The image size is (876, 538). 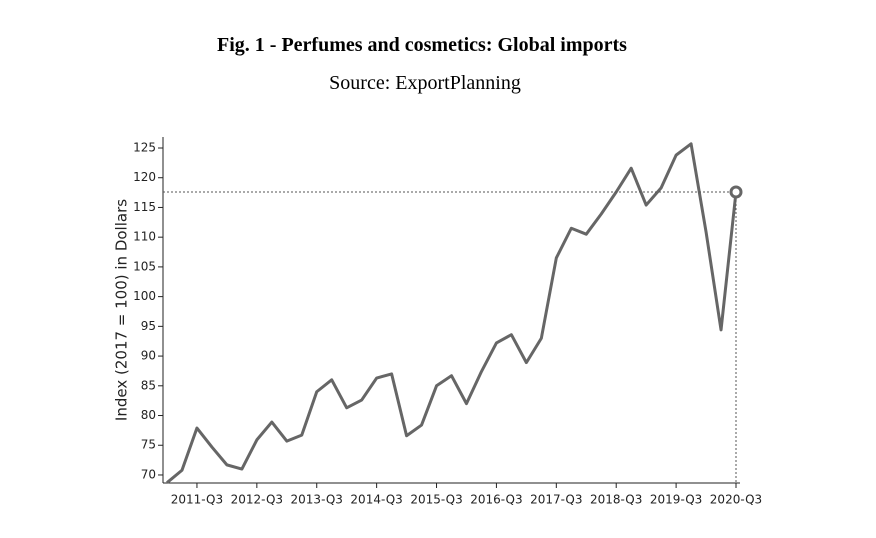 I want to click on last-point, so click(x=736, y=192).